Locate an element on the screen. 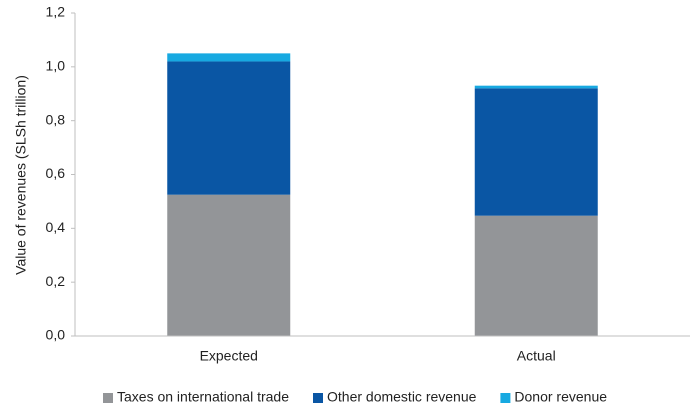 This screenshot has height=418, width=700. legend-label: Other domestic revenue is located at coordinates (402, 397).